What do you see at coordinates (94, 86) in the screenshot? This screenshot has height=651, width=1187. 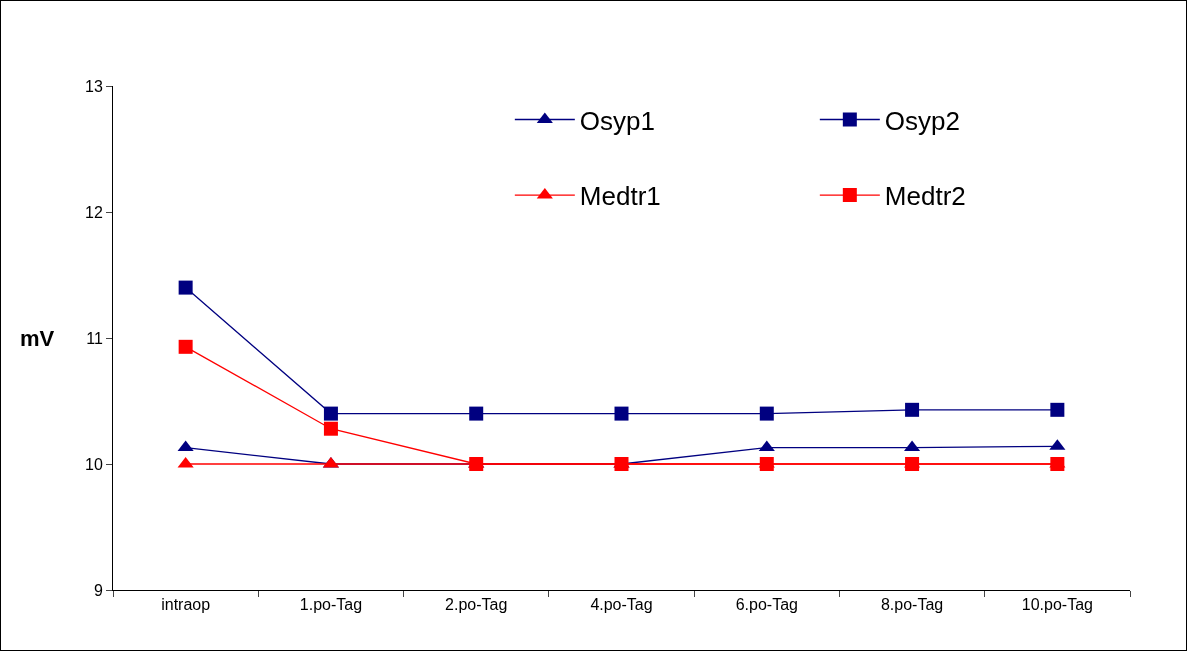 I see `y-tick-label: 13` at bounding box center [94, 86].